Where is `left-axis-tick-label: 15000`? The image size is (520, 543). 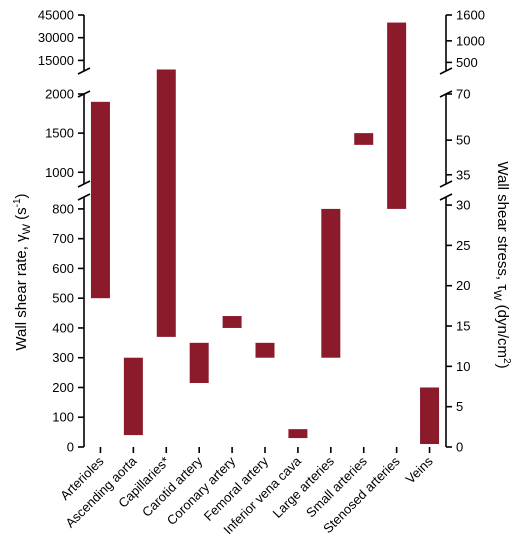
left-axis-tick-label: 15000 is located at coordinates (56, 60).